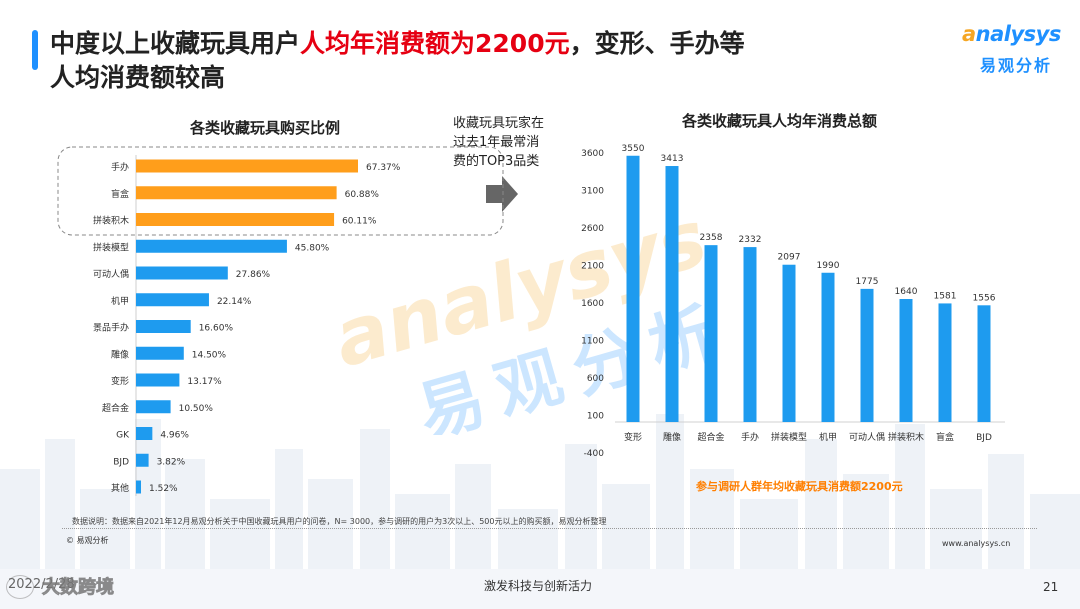 The image size is (1080, 609). I want to click on left-category-label: GK, so click(123, 436).